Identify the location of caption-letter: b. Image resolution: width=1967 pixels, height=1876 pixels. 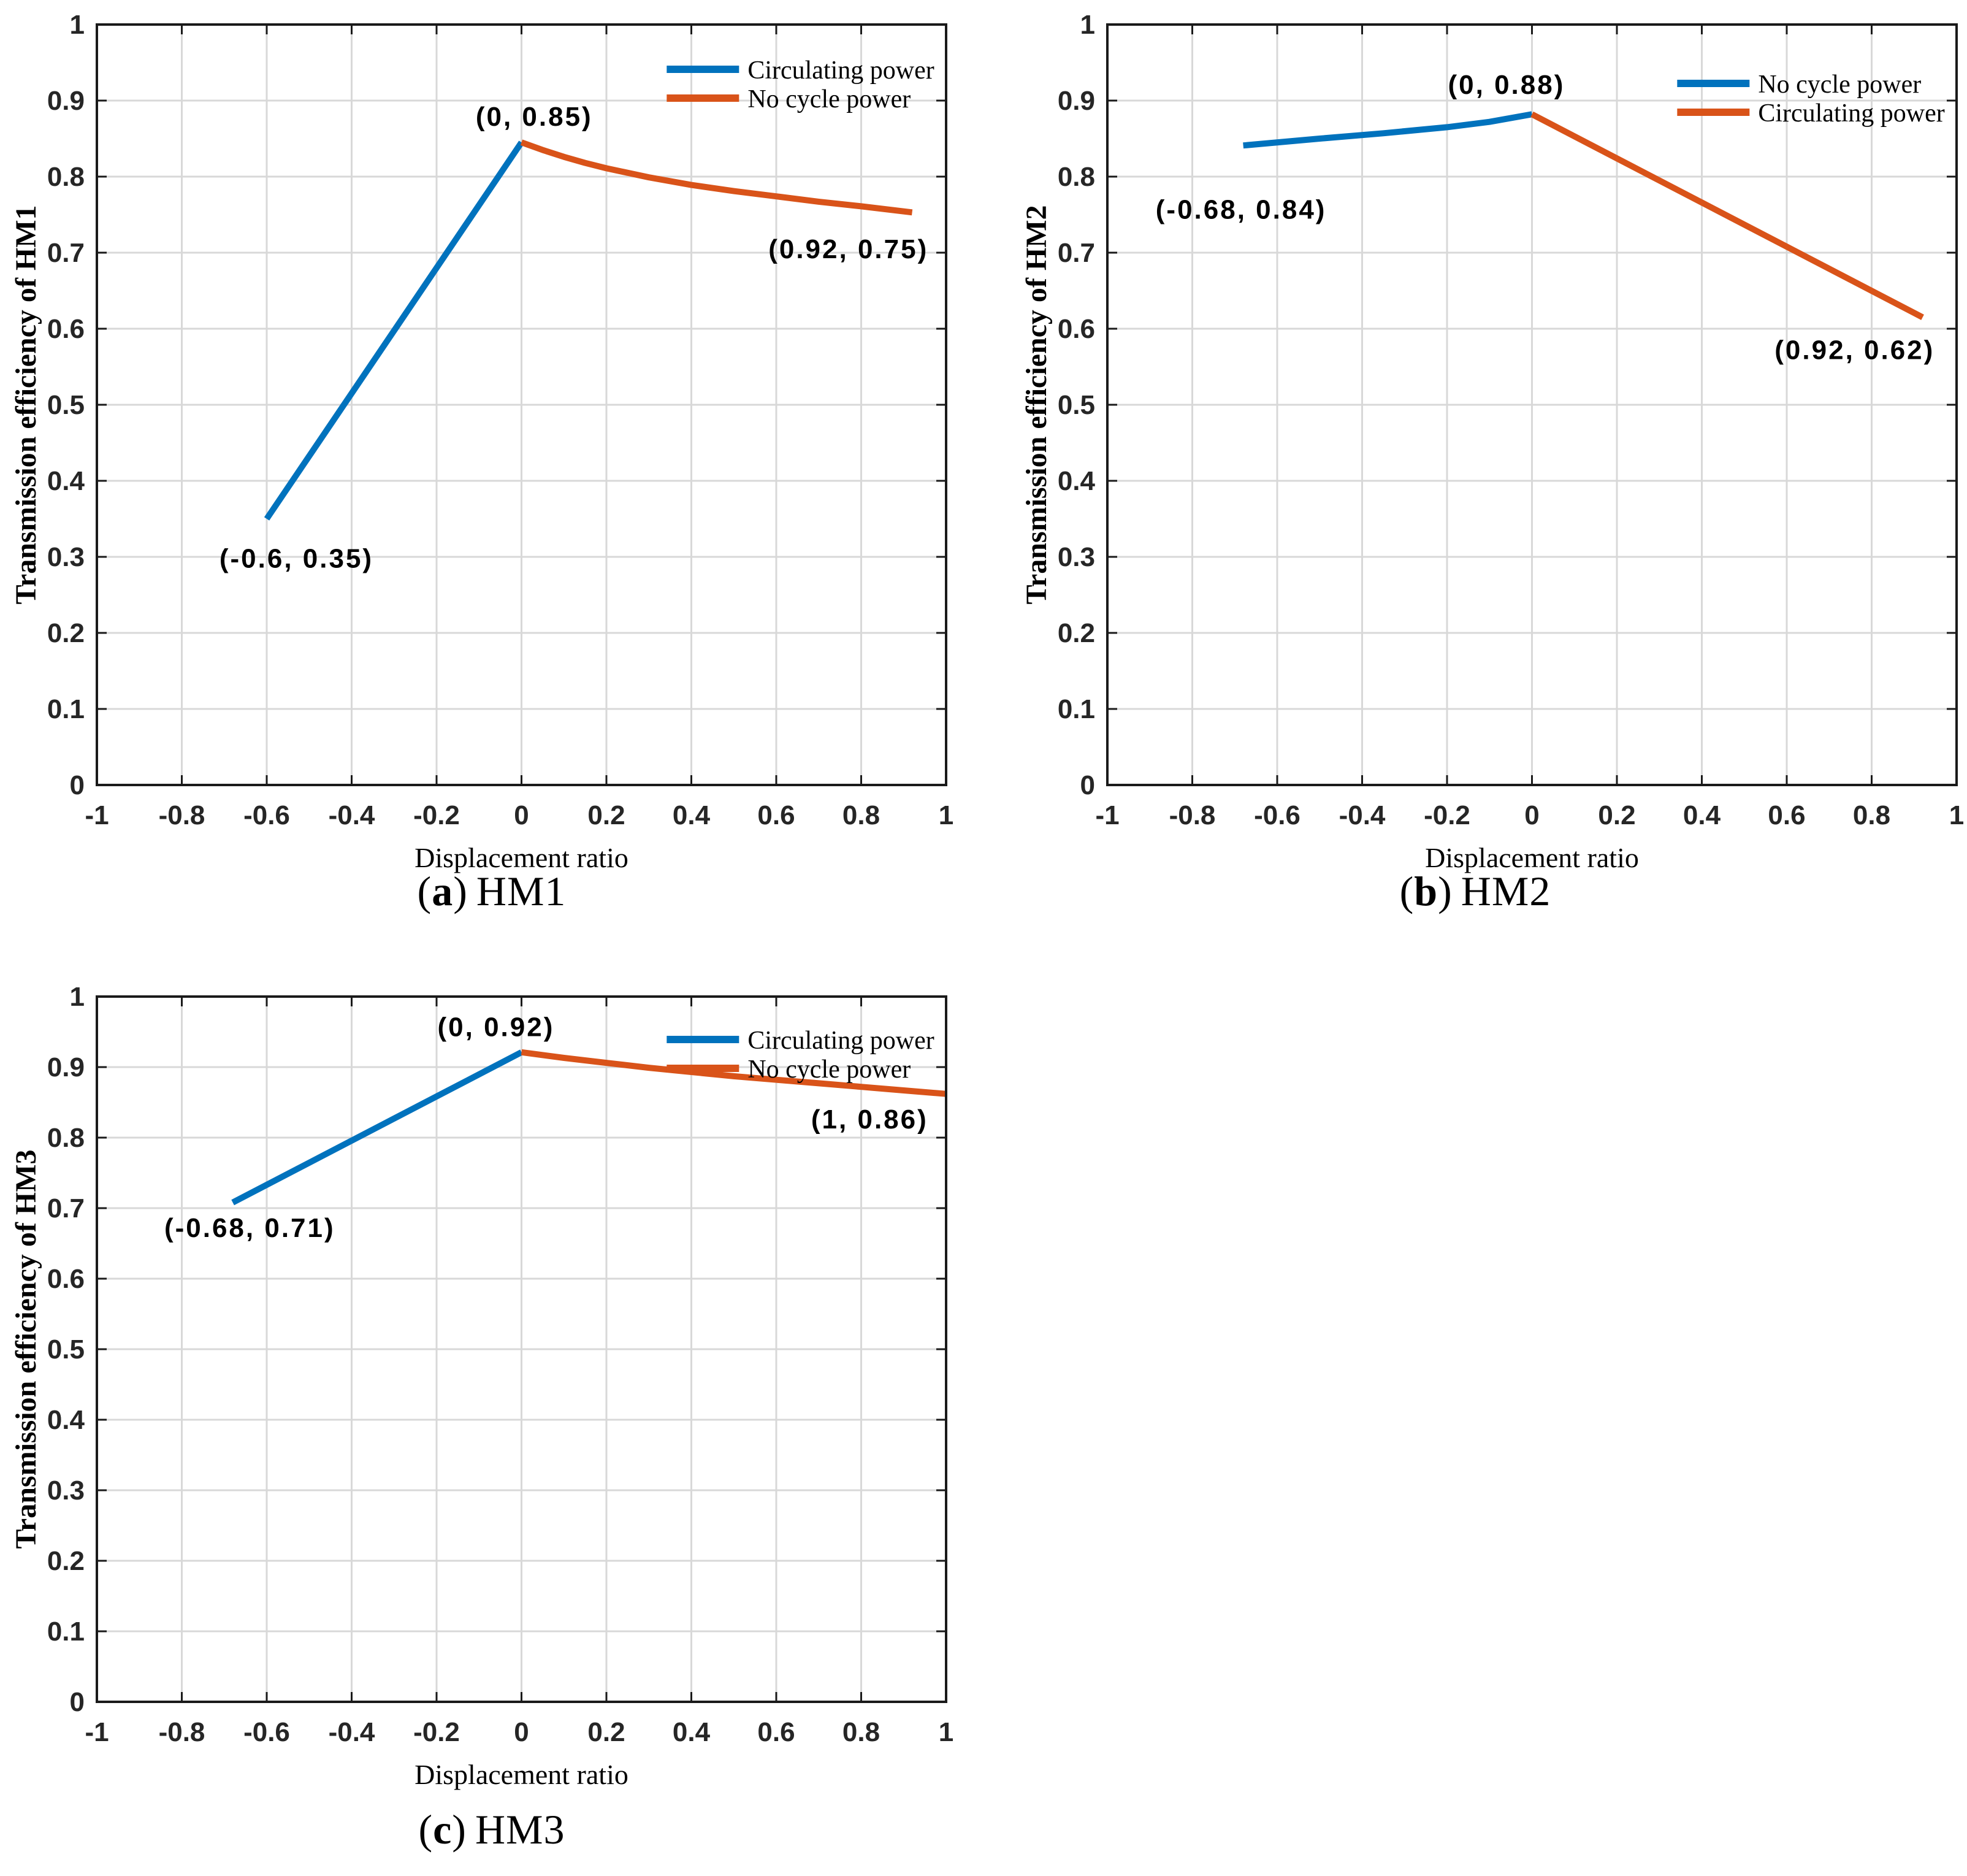
(1426, 891).